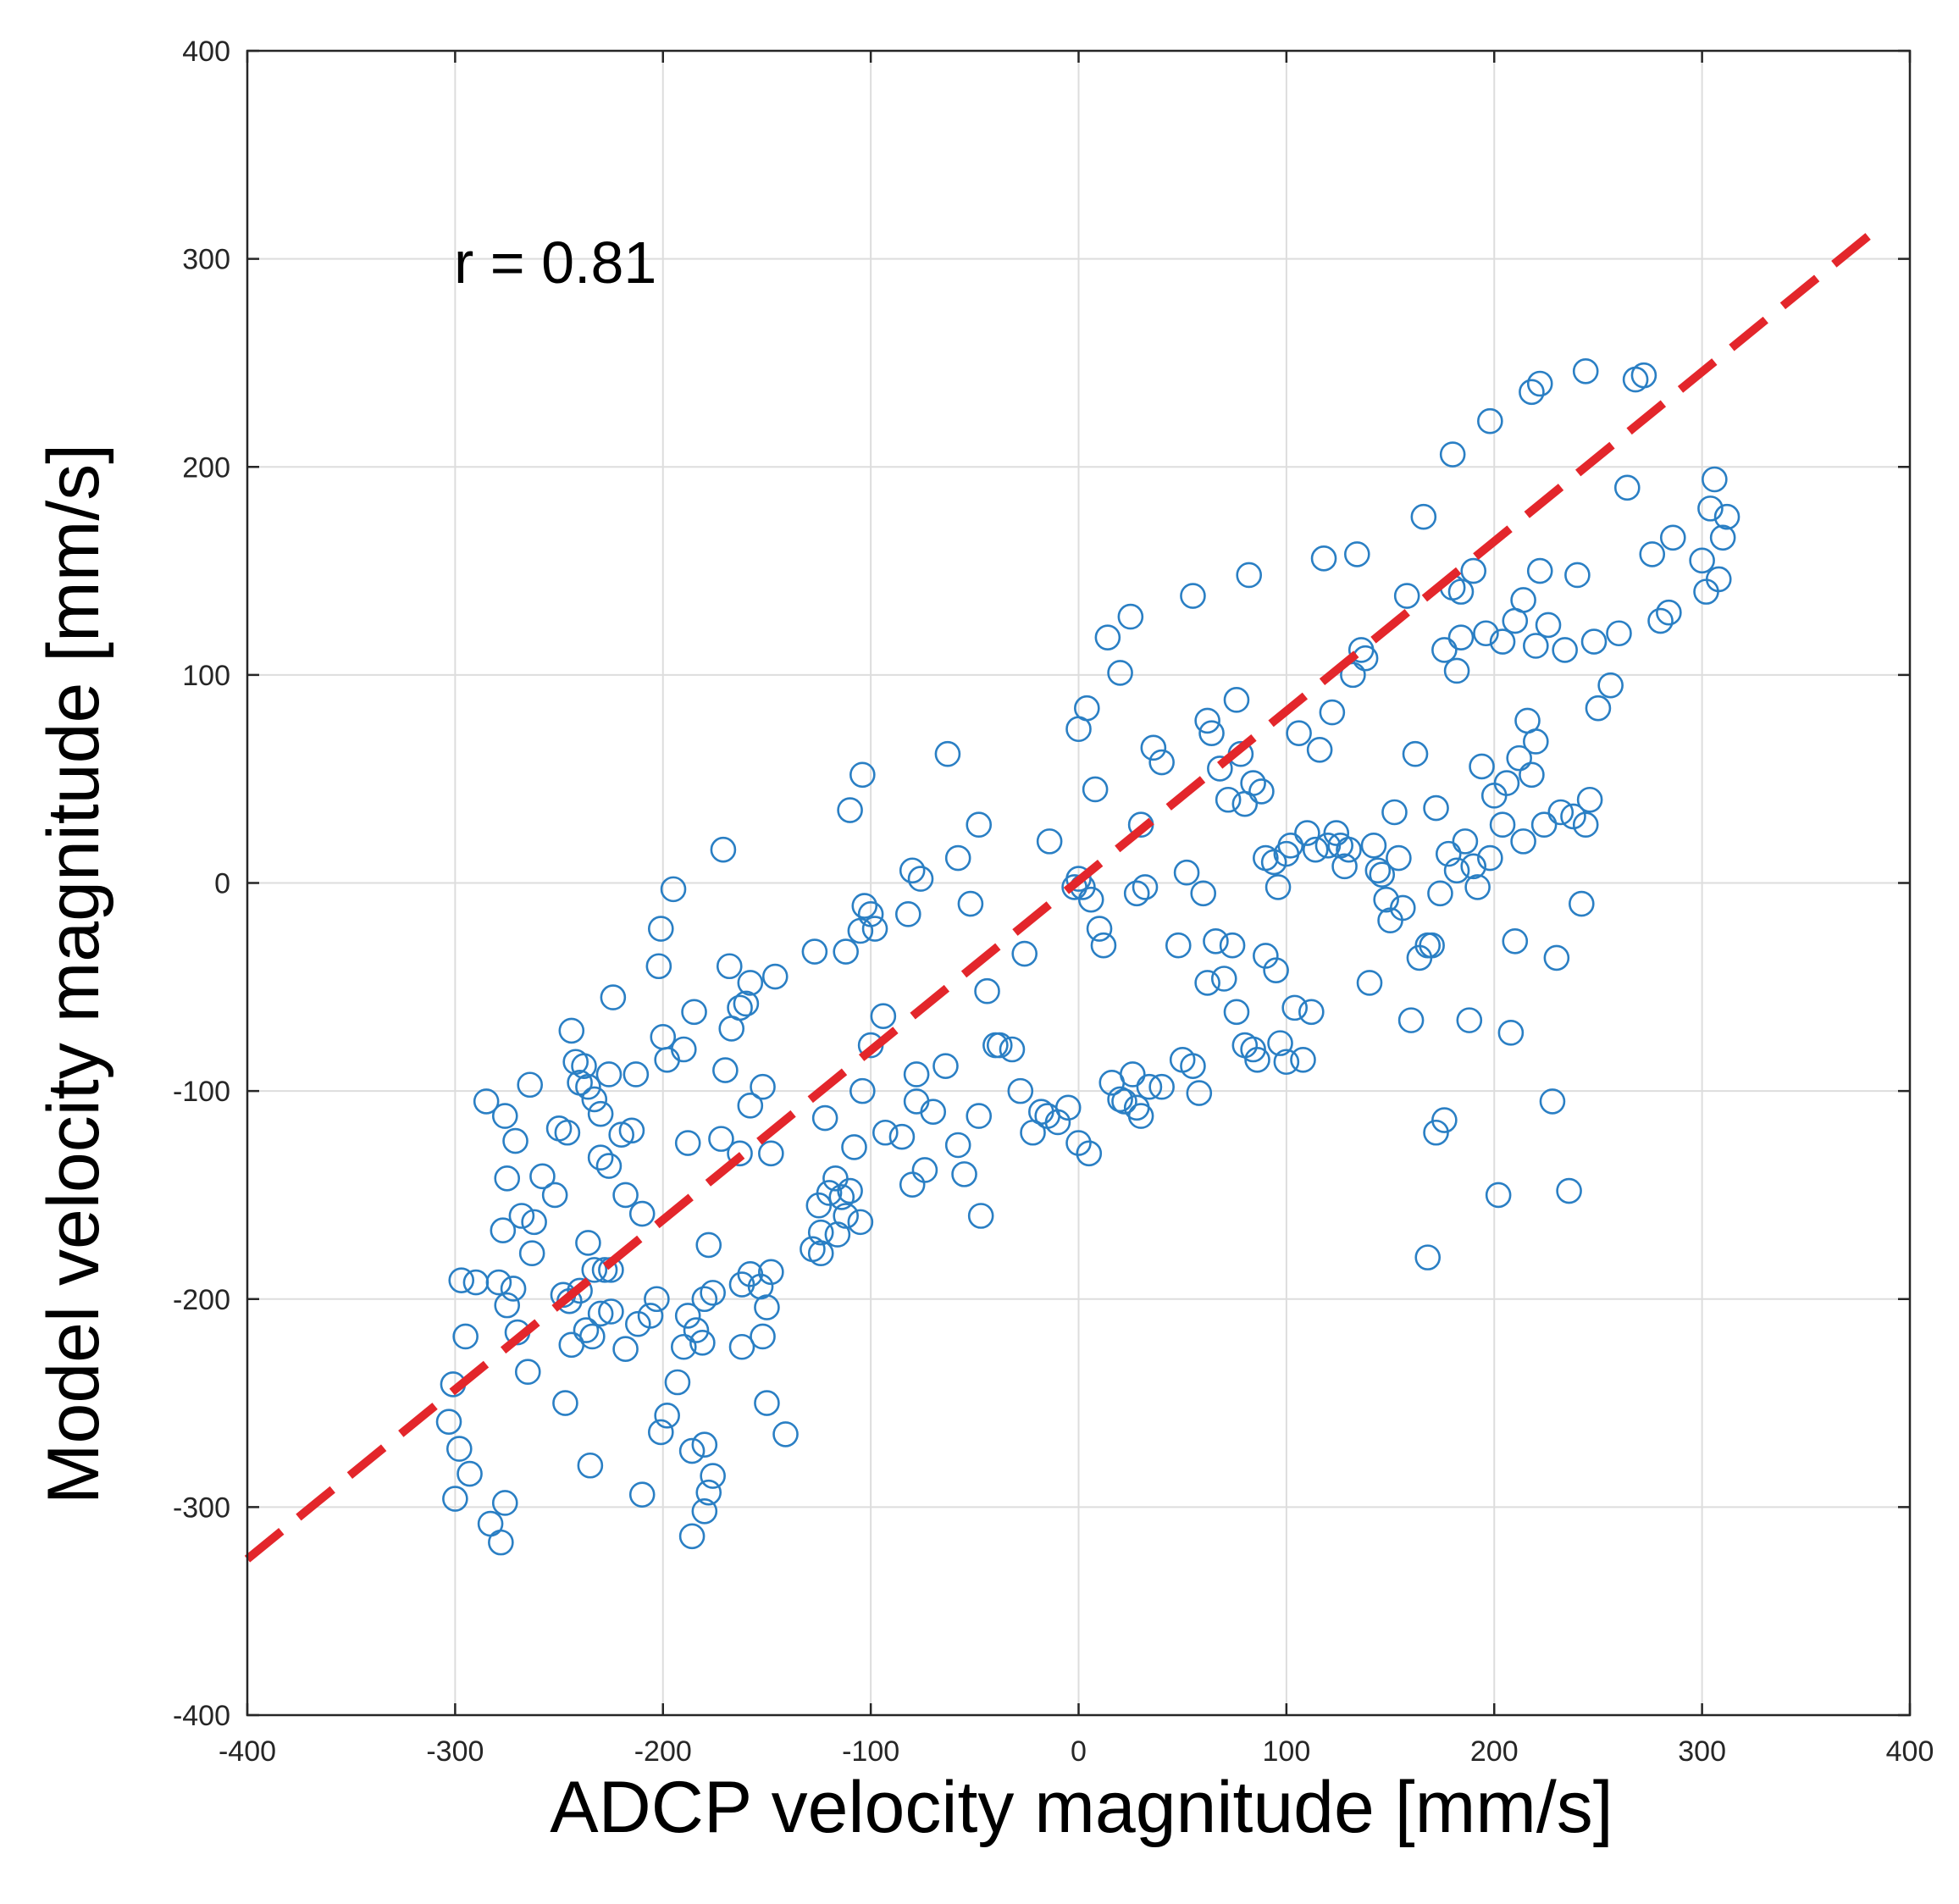 The width and height of the screenshot is (1959, 1904). Describe the element at coordinates (555, 263) in the screenshot. I see `correlation-annotation: r = 0.81` at that location.